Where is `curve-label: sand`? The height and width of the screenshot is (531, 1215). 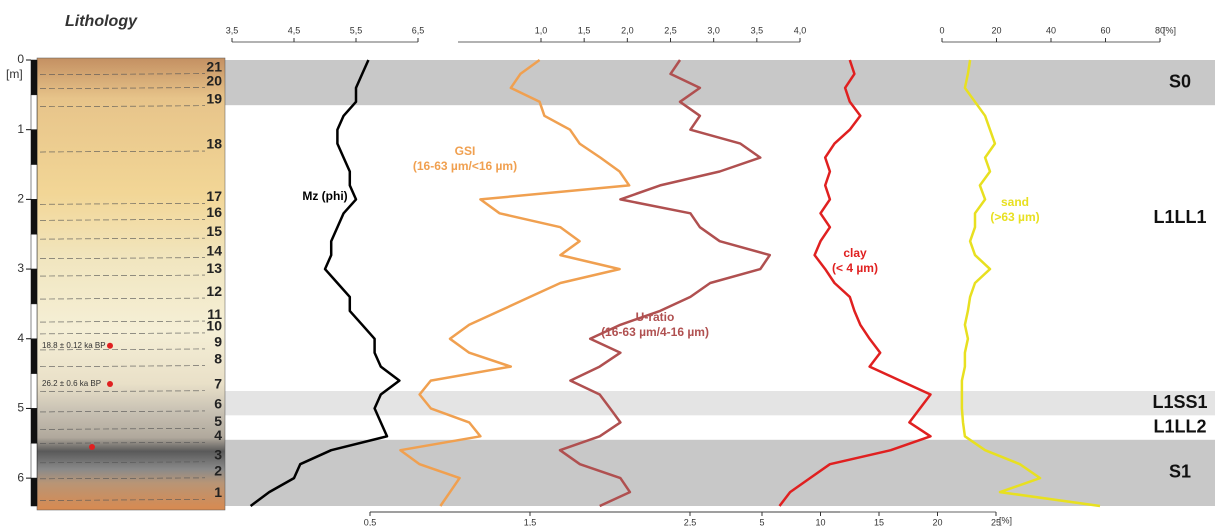
curve-label: sand is located at coordinates (1015, 202).